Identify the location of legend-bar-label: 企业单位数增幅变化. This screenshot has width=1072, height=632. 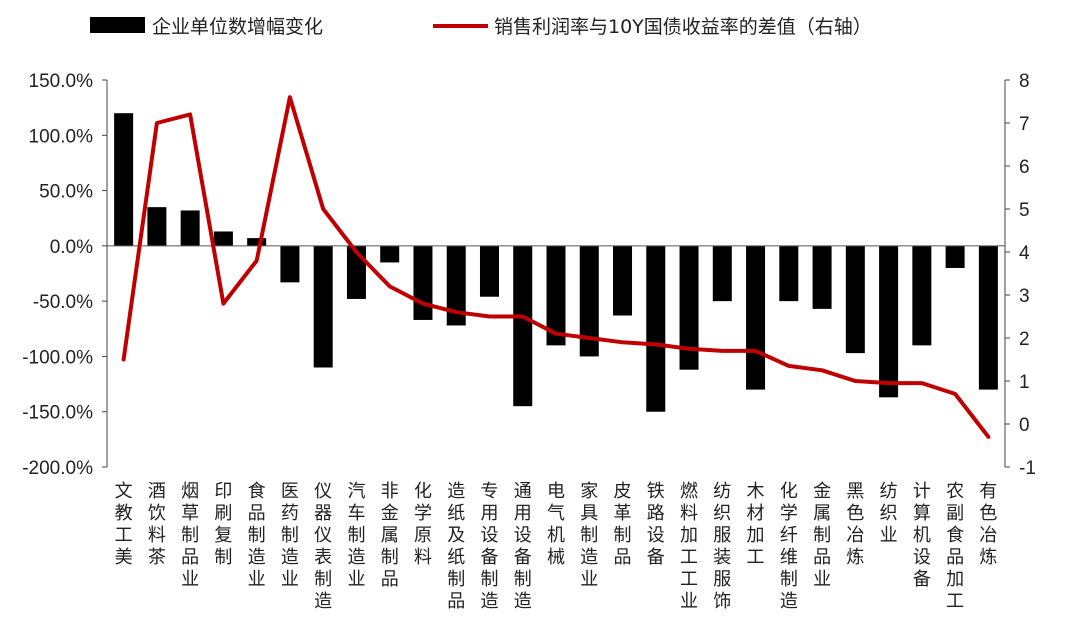
(237, 27).